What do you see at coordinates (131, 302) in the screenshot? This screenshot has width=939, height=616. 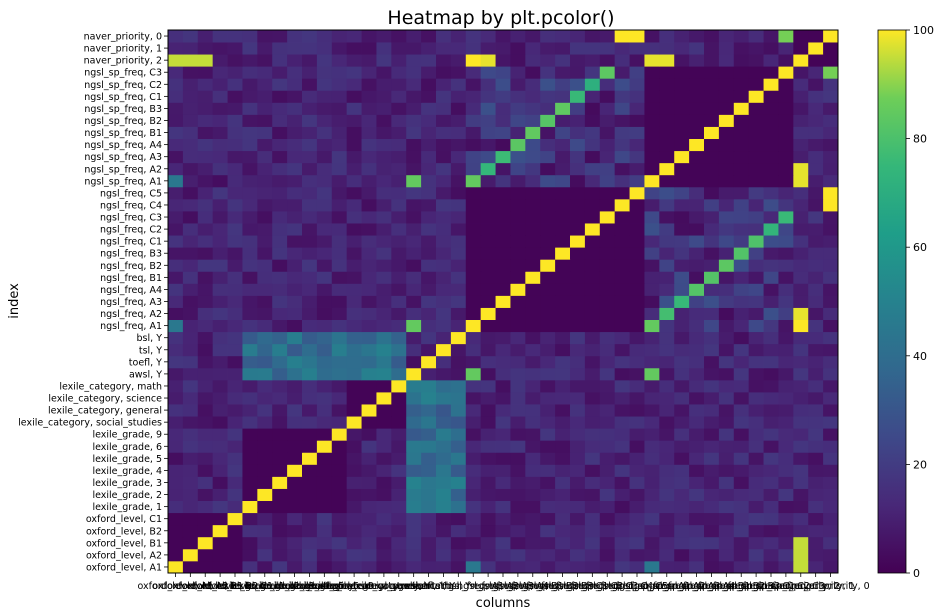 I see `y-tick-label: ngsl_freq, A3` at bounding box center [131, 302].